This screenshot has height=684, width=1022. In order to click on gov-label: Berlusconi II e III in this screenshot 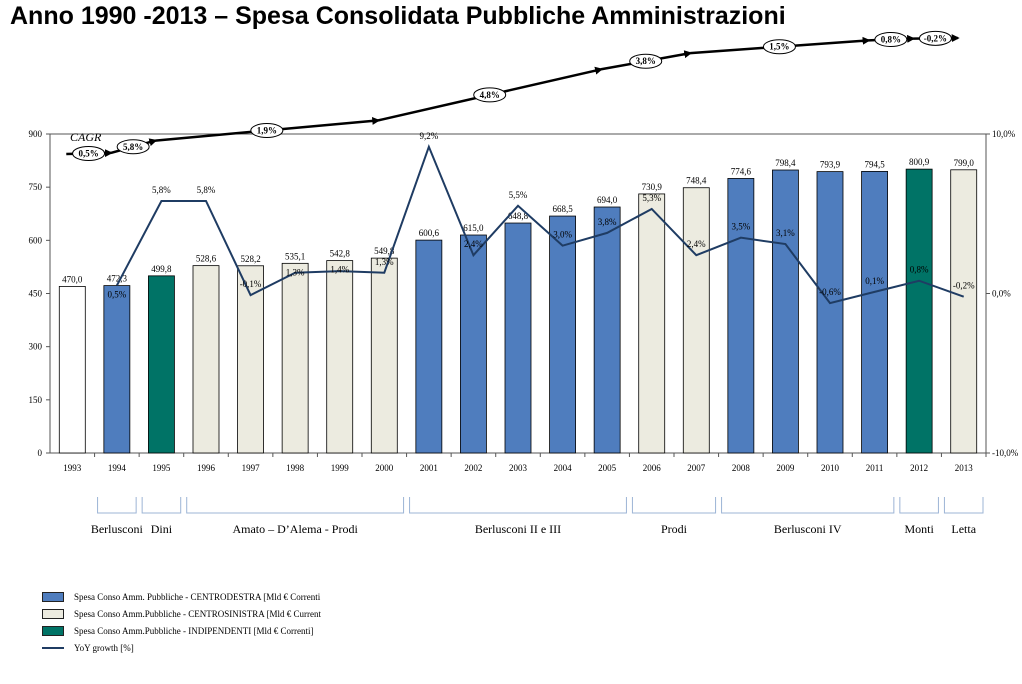, I will do `click(518, 529)`.